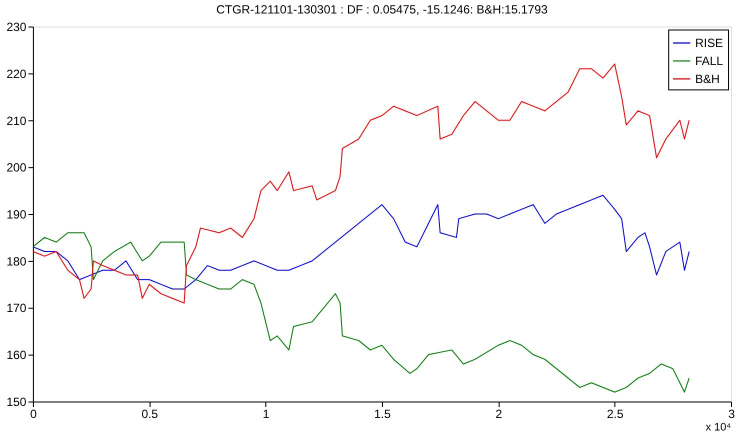  I want to click on y-tick-label: 220, so click(16, 73).